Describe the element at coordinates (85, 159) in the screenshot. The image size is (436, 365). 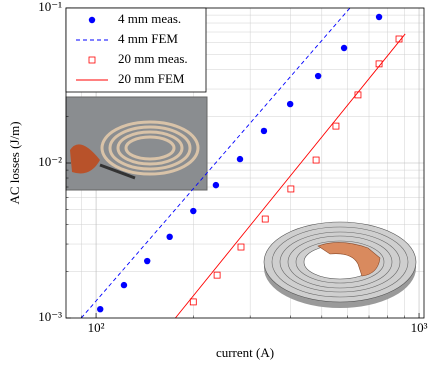
I see `photo-copper` at that location.